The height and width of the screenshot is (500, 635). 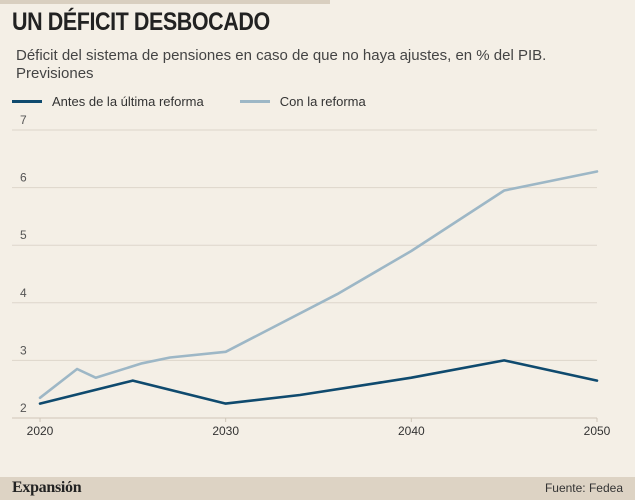 I want to click on legend-label-before: Antes de la última reforma, so click(x=128, y=101).